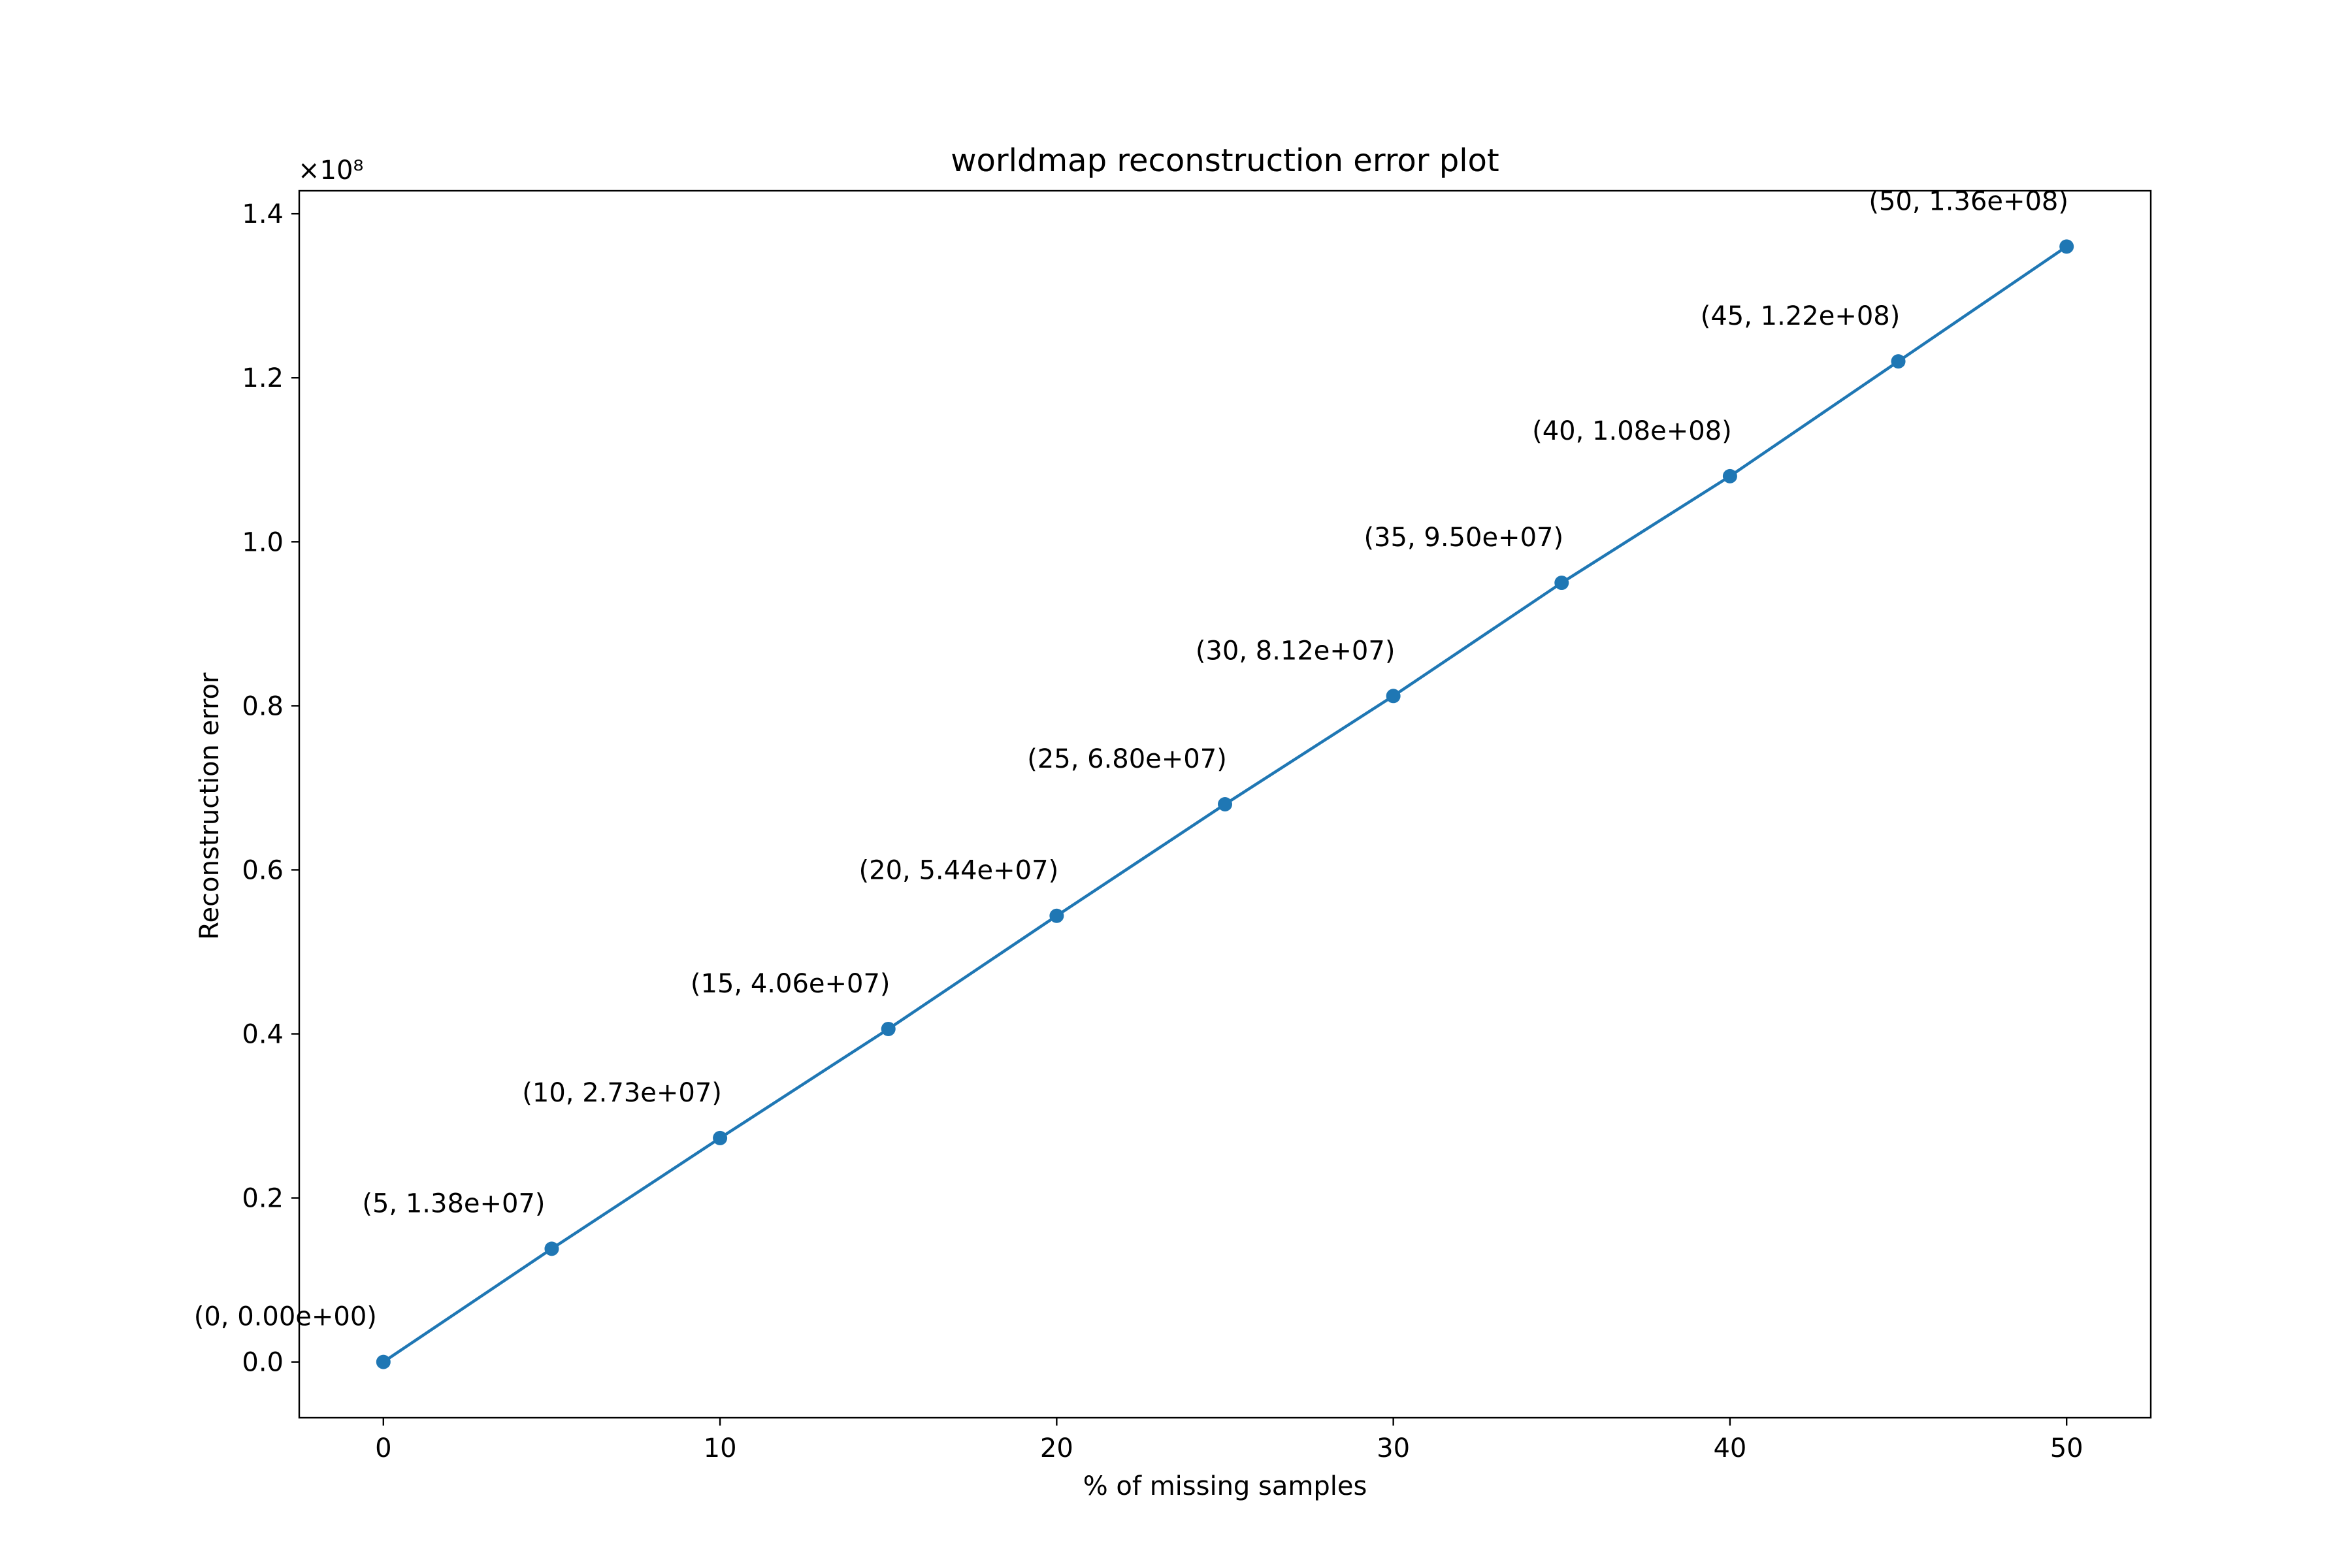 Image resolution: width=2352 pixels, height=1568 pixels. Describe the element at coordinates (720, 1448) in the screenshot. I see `x-tick-label: 10` at that location.